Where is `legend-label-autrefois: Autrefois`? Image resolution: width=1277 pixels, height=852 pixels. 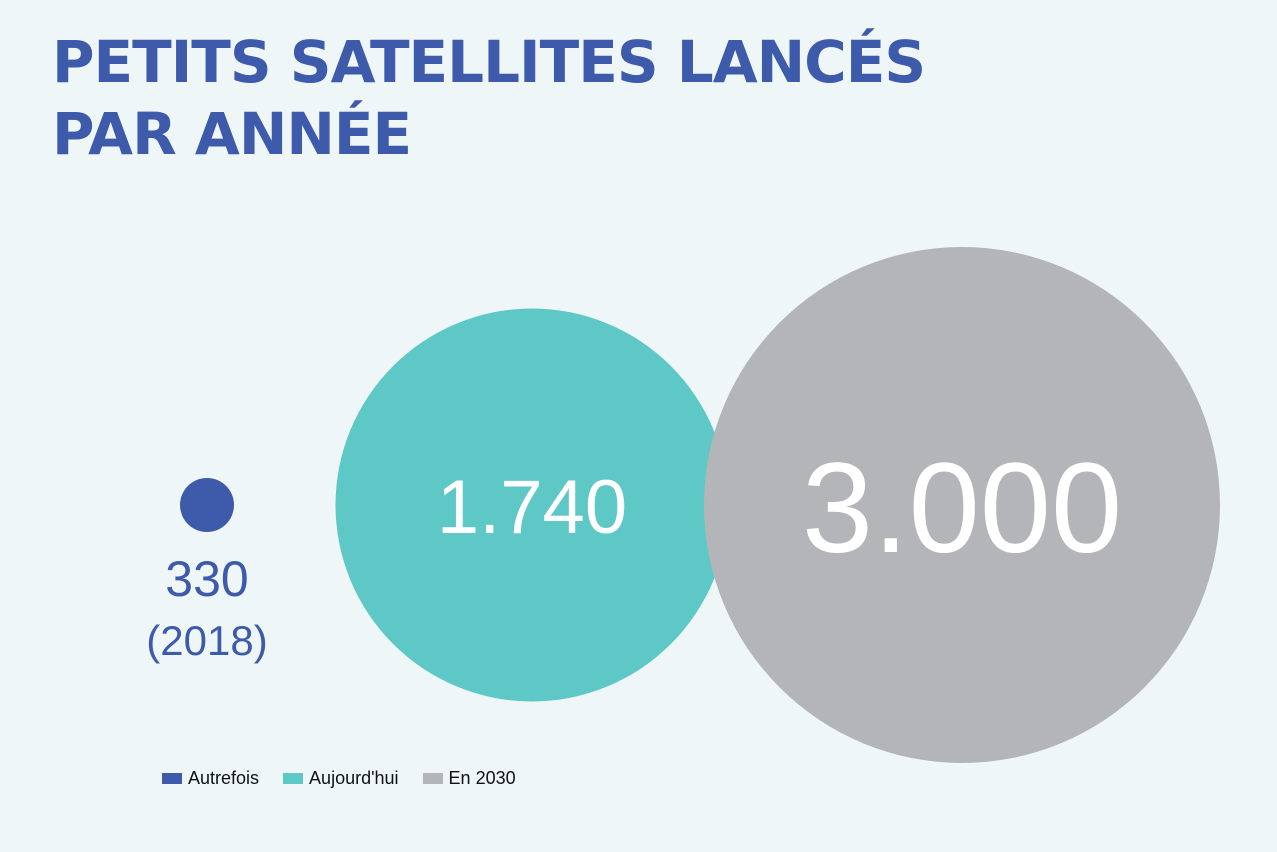 legend-label-autrefois: Autrefois is located at coordinates (224, 778).